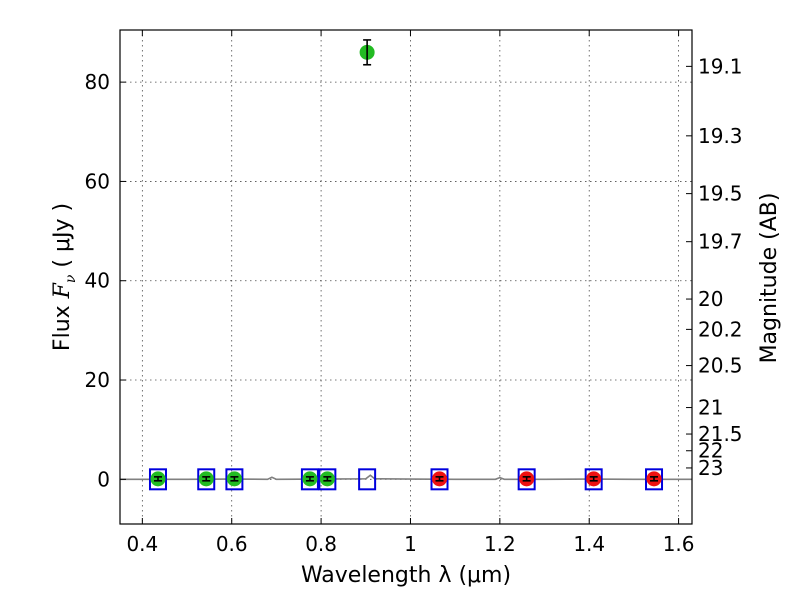  I want to click on x-tick-label: 1.2, so click(500, 544).